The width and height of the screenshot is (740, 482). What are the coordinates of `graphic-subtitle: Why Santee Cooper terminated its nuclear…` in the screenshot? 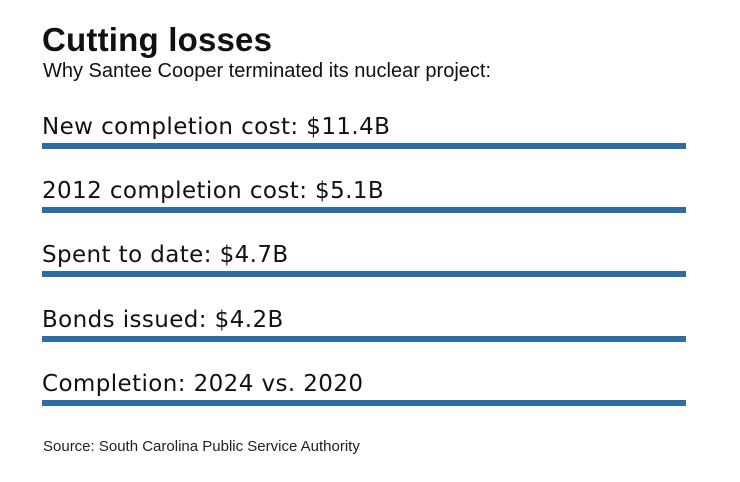 It's located at (267, 71).